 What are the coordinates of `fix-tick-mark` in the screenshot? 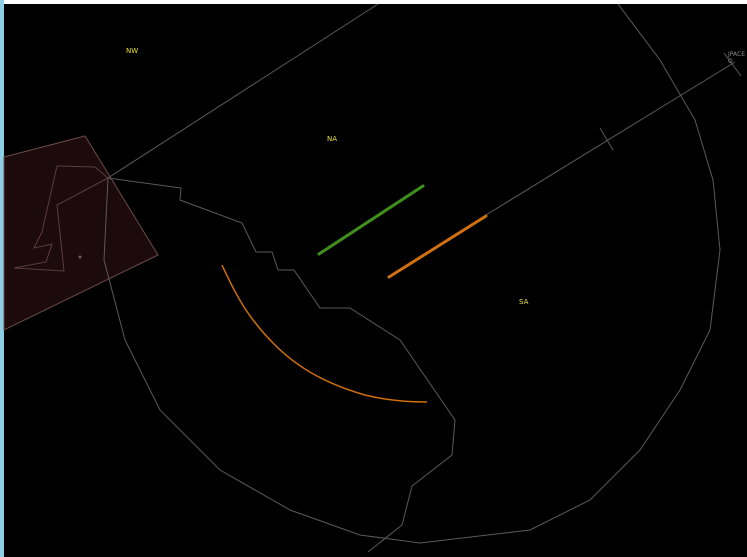 It's located at (732, 64).